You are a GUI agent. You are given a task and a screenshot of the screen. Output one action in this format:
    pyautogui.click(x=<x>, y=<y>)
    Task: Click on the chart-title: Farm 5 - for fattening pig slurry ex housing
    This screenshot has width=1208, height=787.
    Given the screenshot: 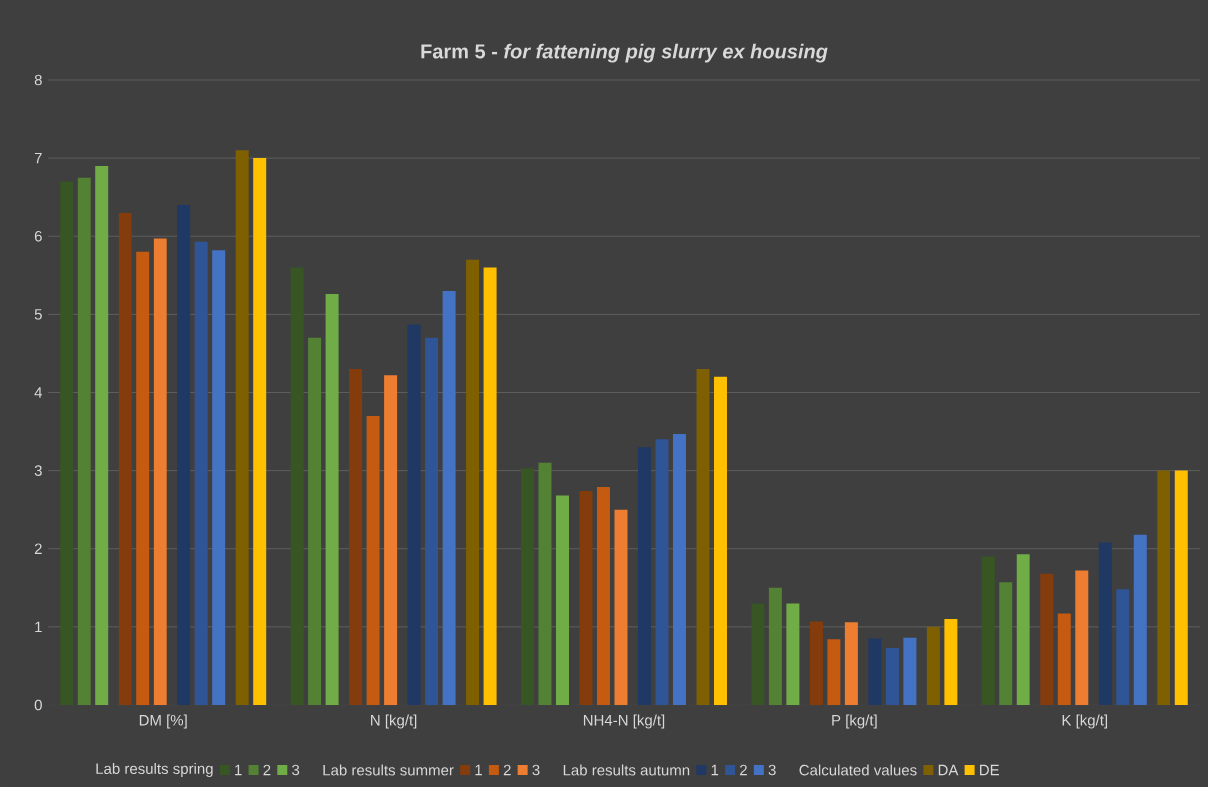 What is the action you would take?
    pyautogui.click(x=624, y=53)
    